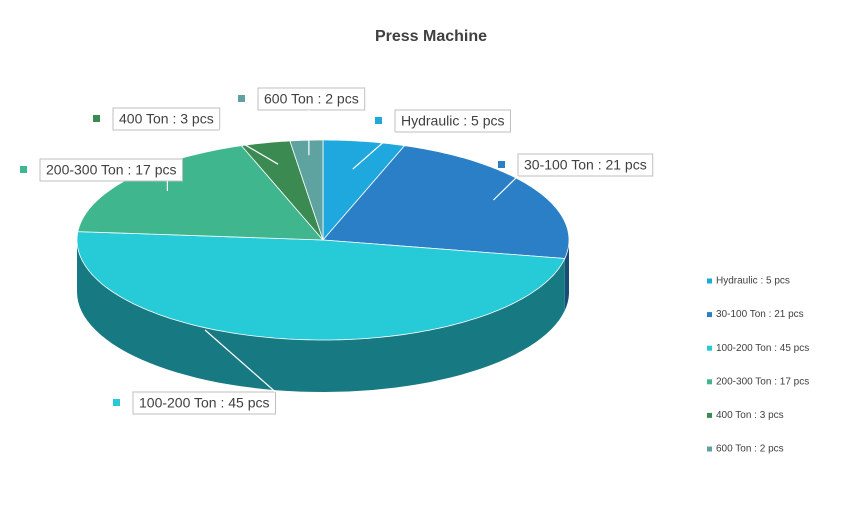 This screenshot has height=519, width=865. I want to click on label-text: 200-300 Ton : 17 pcs, so click(111, 170).